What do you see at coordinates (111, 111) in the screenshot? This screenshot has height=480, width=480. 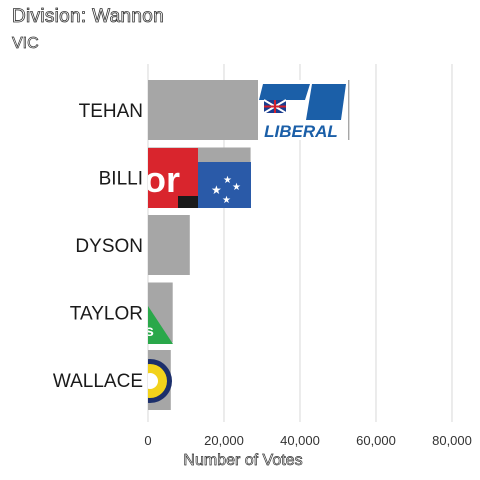 I see `category-label: TEHAN` at bounding box center [111, 111].